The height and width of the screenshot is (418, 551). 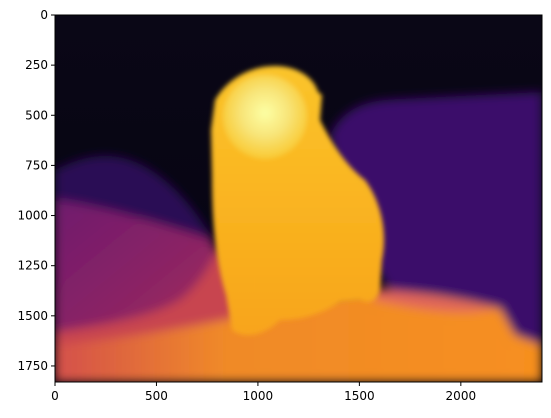 What do you see at coordinates (36, 190) in the screenshot?
I see `y-axis: 0 250 500 750 1000 1250 1500 1750` at bounding box center [36, 190].